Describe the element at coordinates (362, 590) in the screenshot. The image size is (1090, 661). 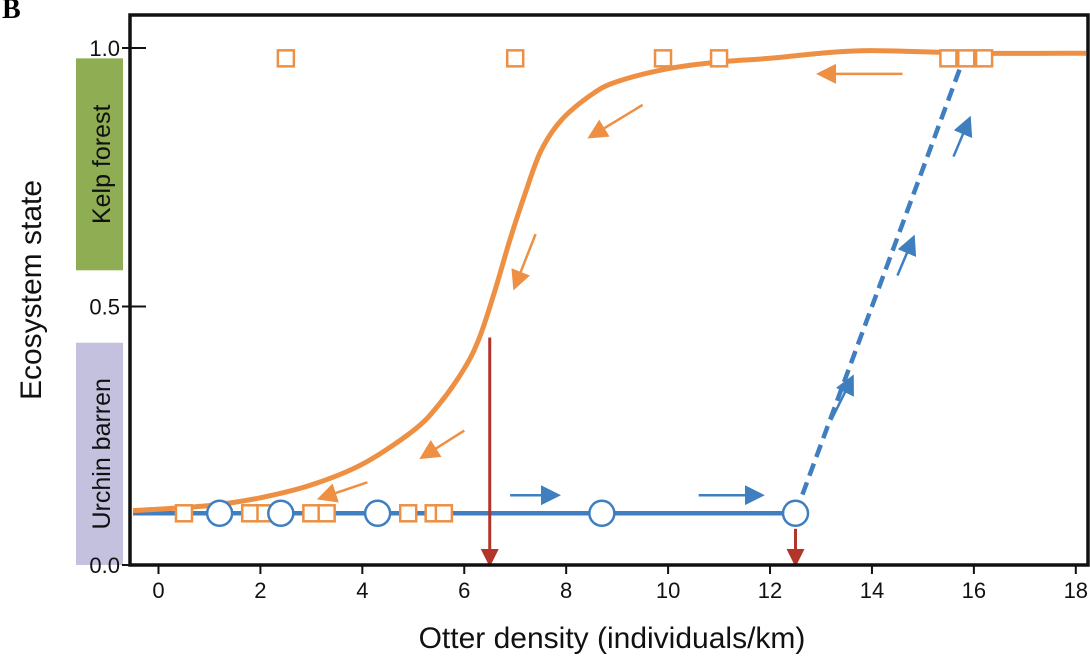
I see `x-tick-label: 4` at that location.